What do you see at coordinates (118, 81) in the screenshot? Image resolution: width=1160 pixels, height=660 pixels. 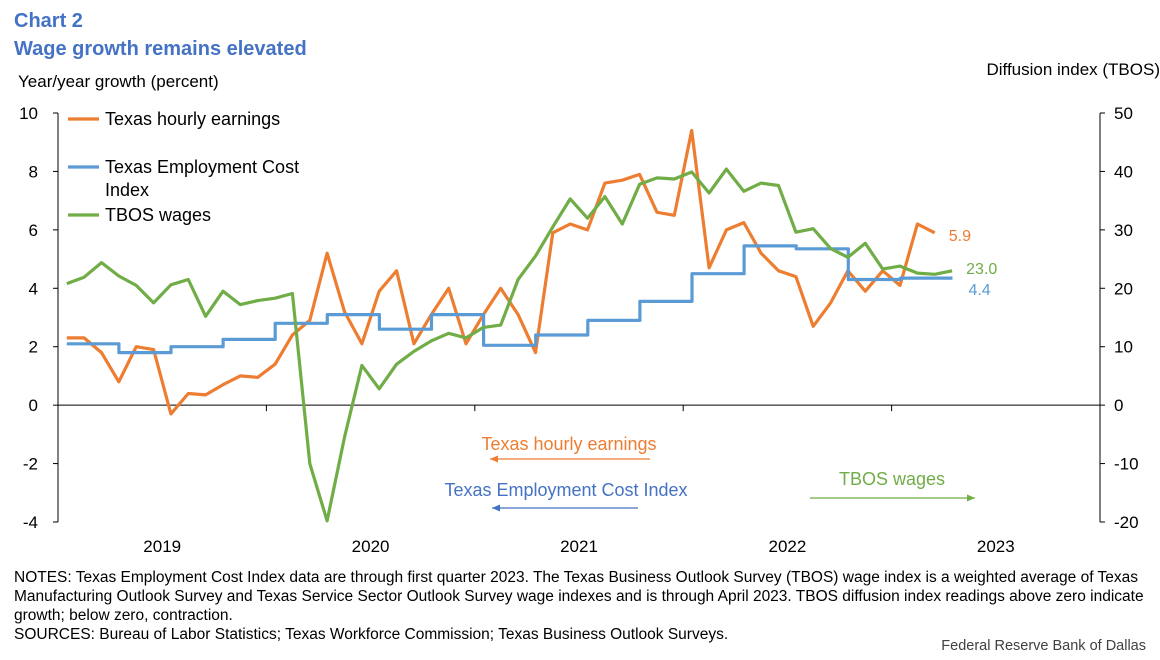 I see `left-axis-title: Year/year growth (percent)` at bounding box center [118, 81].